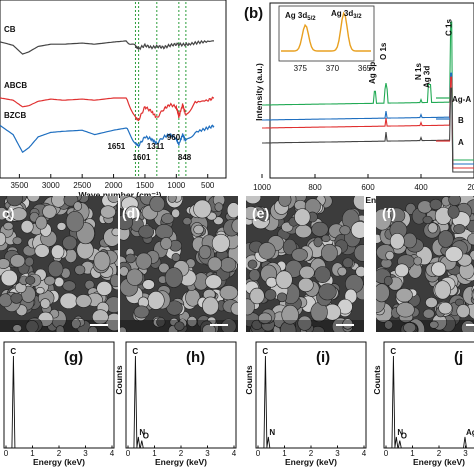 This screenshot has height=474, width=474. Describe the element at coordinates (311, 402) in the screenshot. I see `edx-spectrum` at that location.